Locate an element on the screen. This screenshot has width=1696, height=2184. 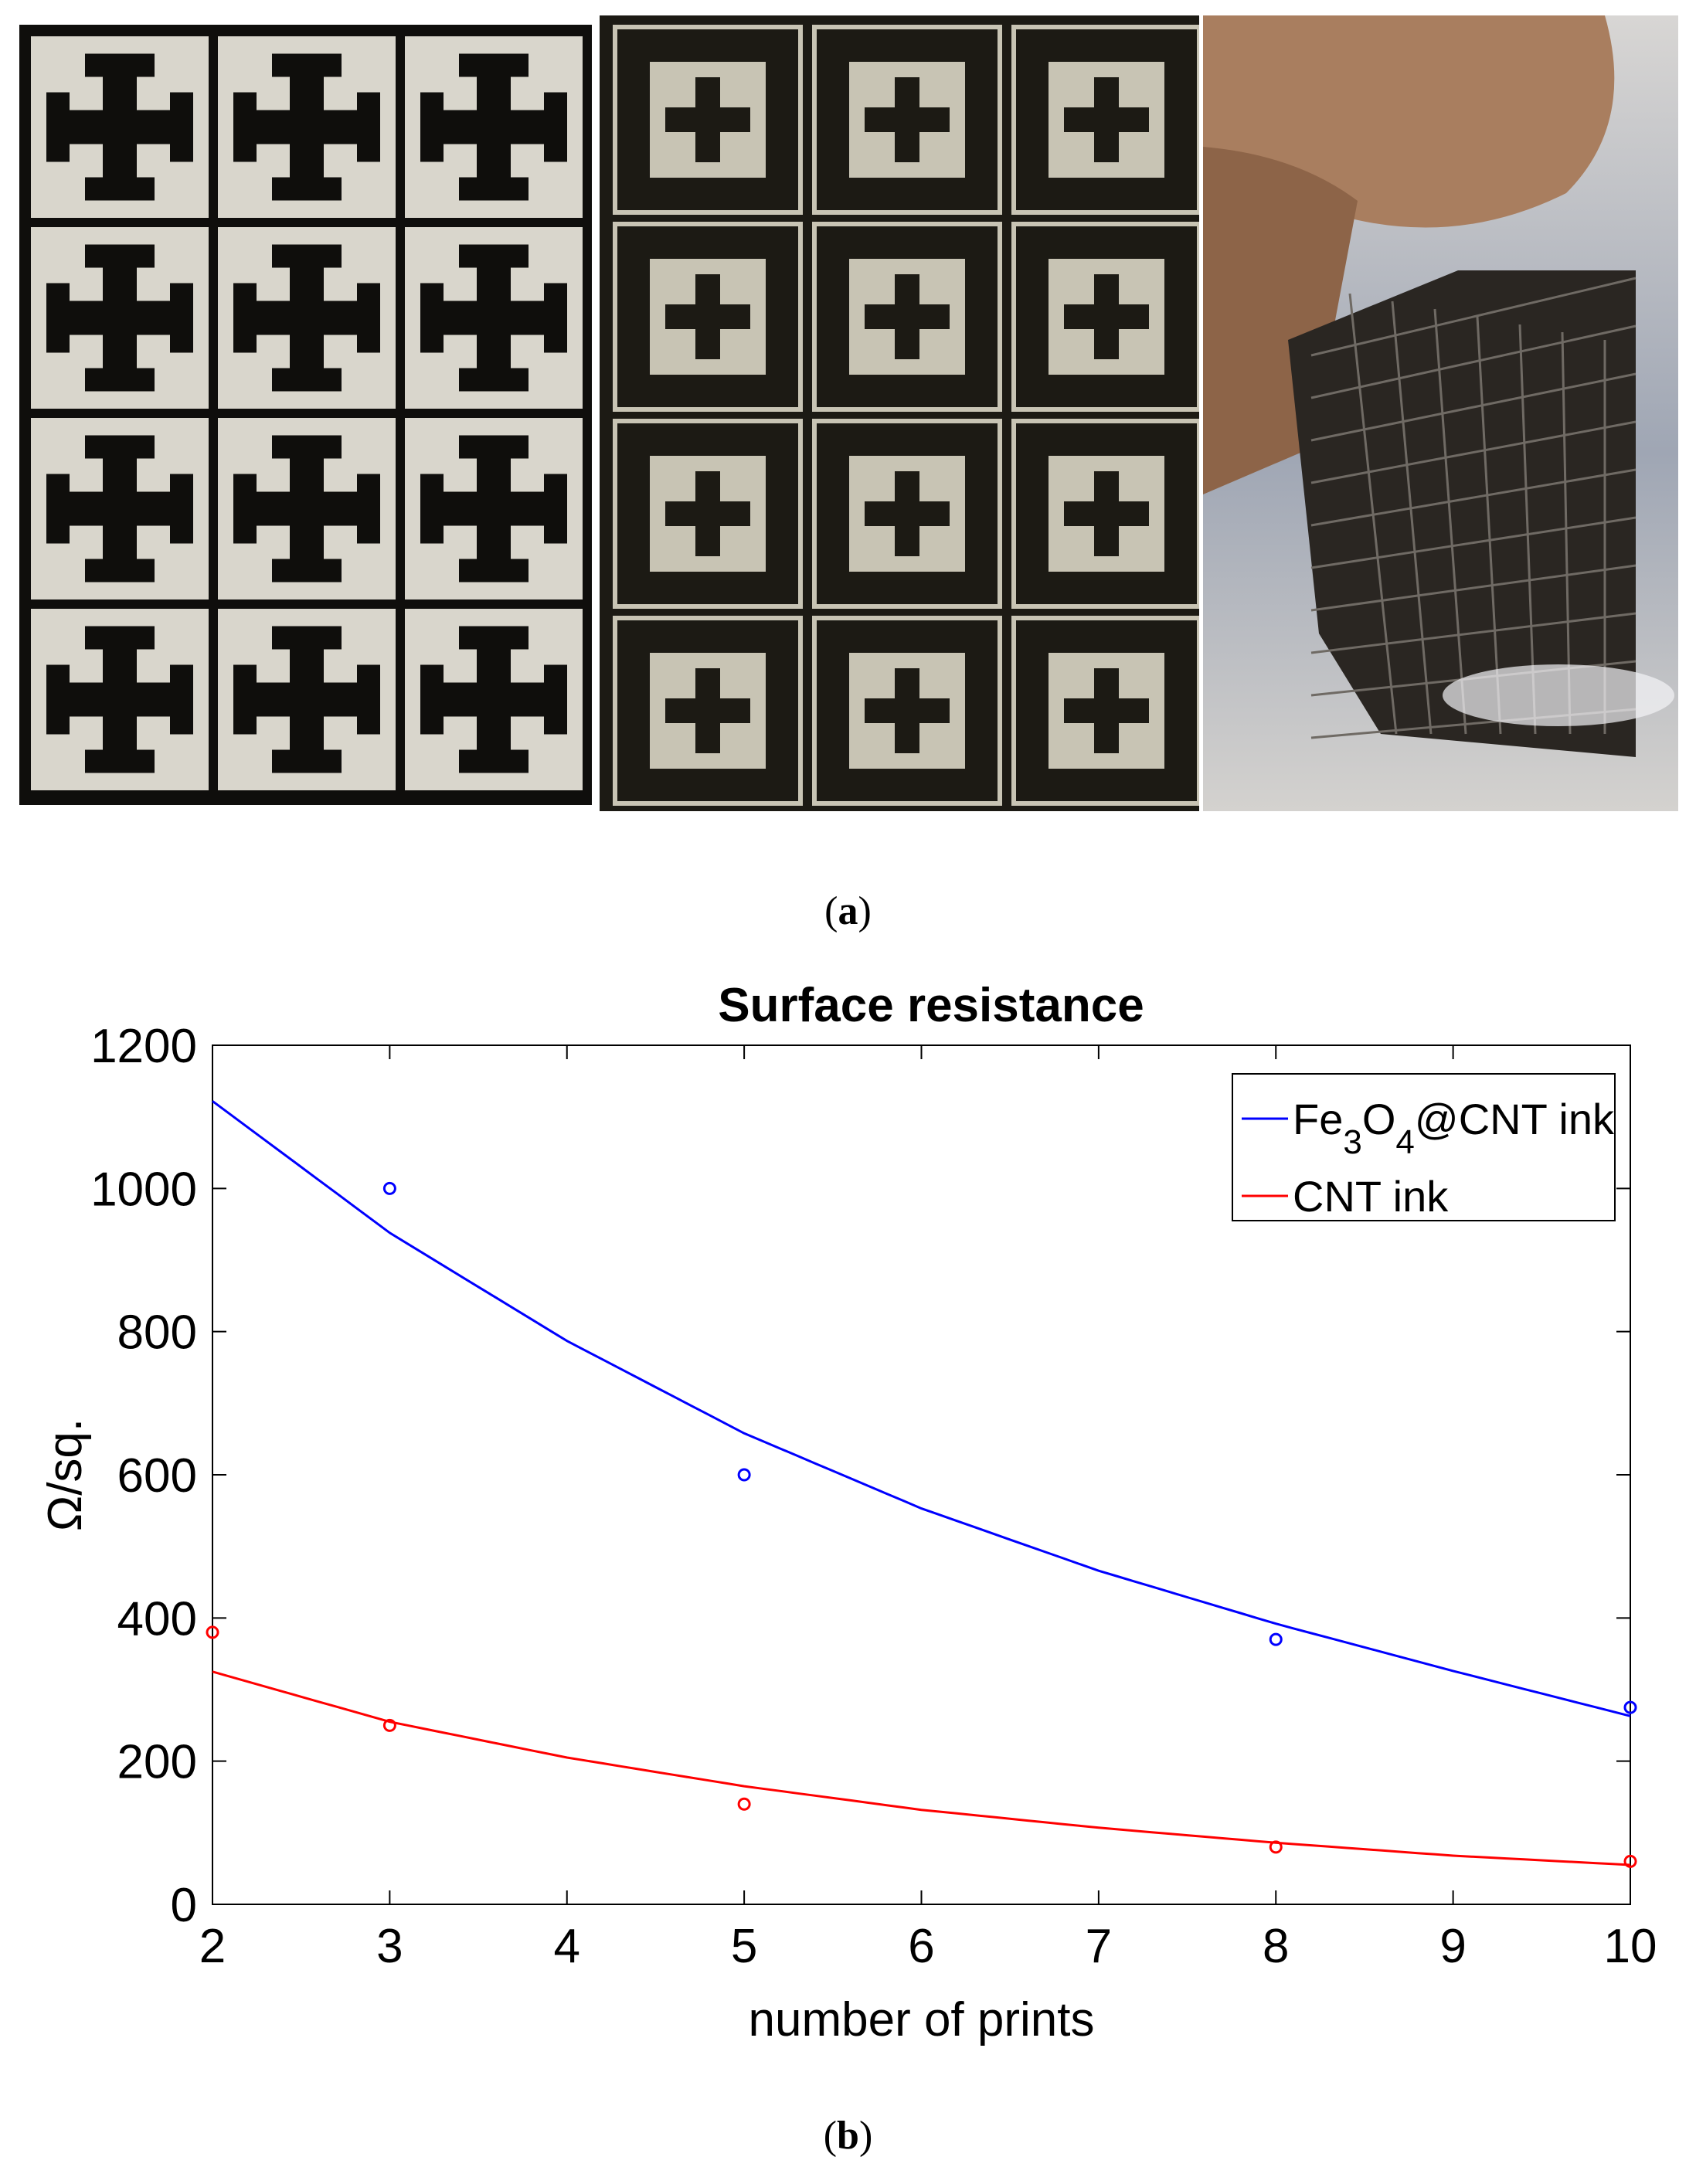
x-tick-label: 2 is located at coordinates (212, 1946).